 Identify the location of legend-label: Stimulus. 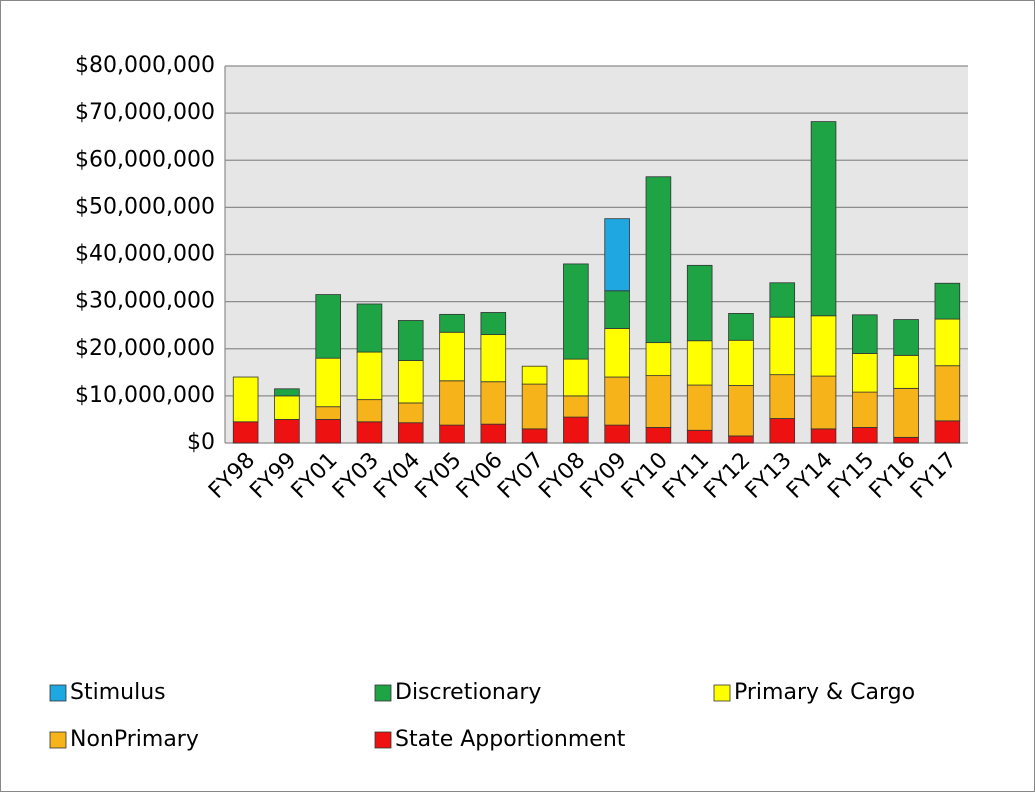
(118, 692).